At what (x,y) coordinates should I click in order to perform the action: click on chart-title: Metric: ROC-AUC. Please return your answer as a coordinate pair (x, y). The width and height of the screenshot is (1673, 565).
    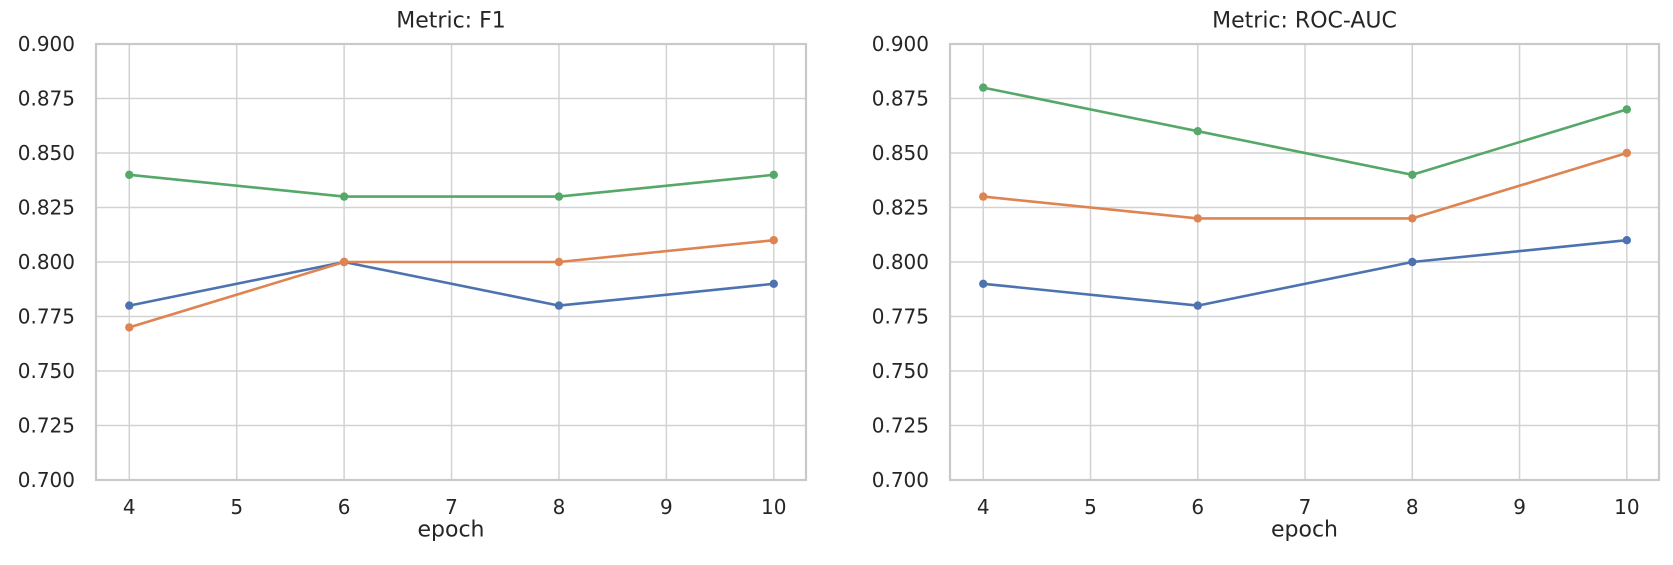
    Looking at the image, I should click on (1304, 21).